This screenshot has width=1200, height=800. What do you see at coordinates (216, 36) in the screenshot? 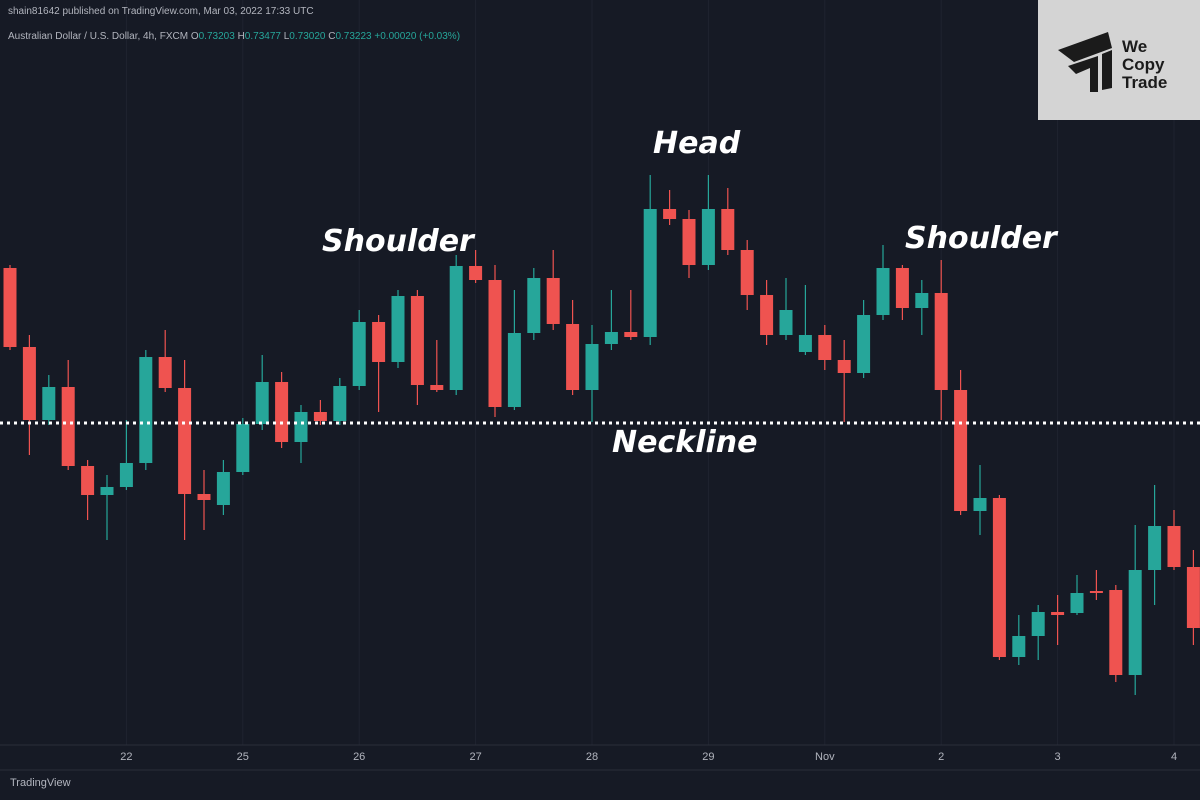
I see `ohlc-value: 0.73203` at bounding box center [216, 36].